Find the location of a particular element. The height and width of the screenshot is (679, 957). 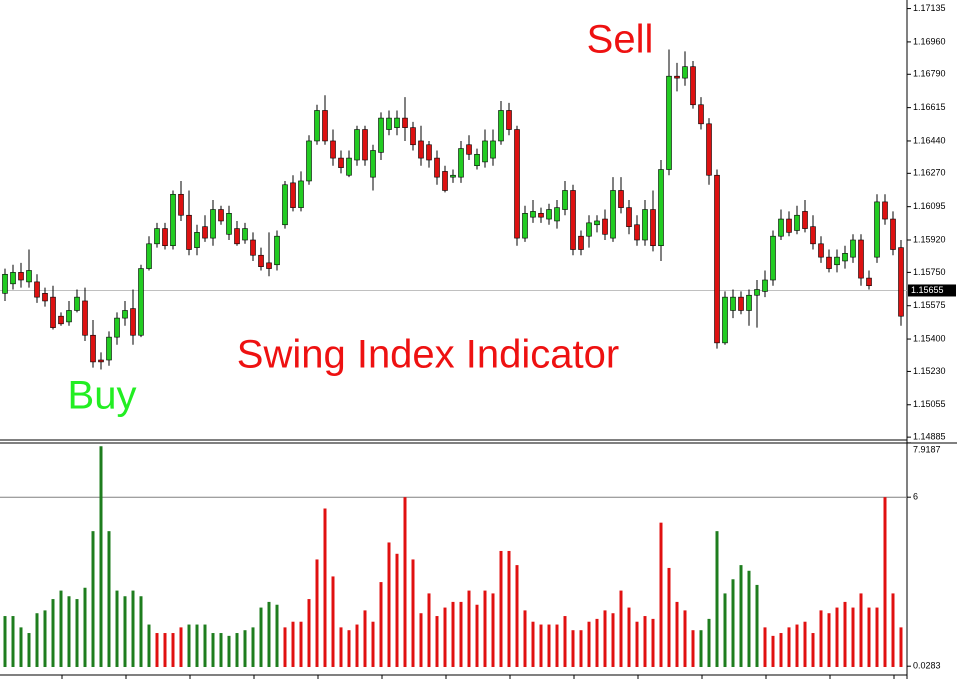

current-price-box is located at coordinates (932, 290).